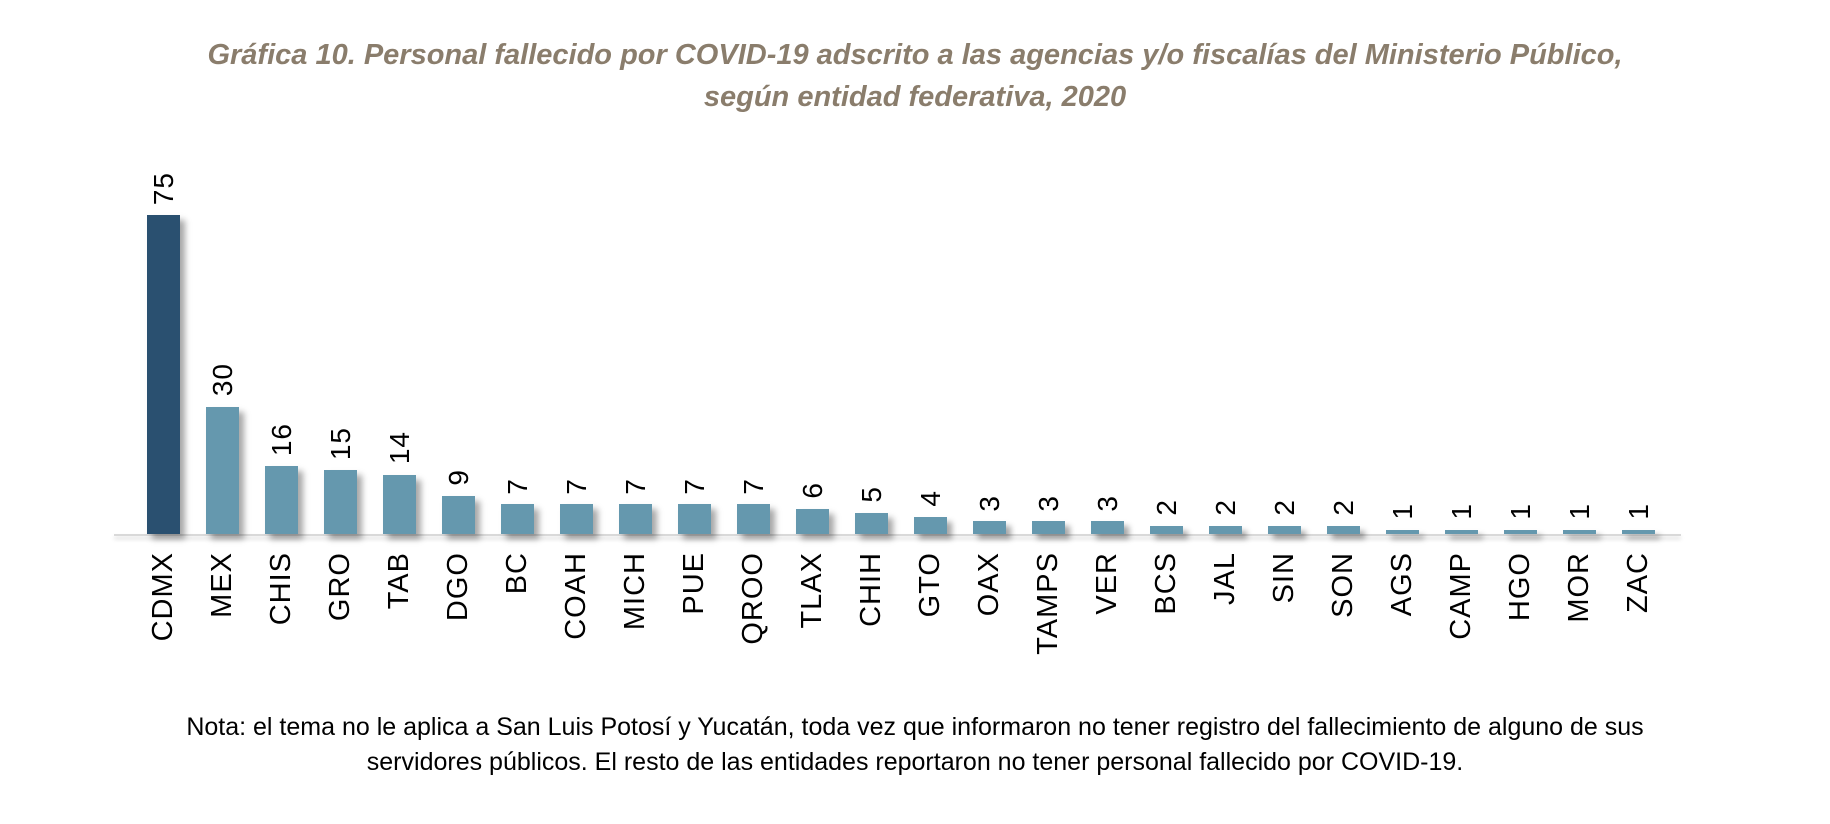 The width and height of the screenshot is (1830, 824). Describe the element at coordinates (163, 189) in the screenshot. I see `bar-value-label: 75` at that location.